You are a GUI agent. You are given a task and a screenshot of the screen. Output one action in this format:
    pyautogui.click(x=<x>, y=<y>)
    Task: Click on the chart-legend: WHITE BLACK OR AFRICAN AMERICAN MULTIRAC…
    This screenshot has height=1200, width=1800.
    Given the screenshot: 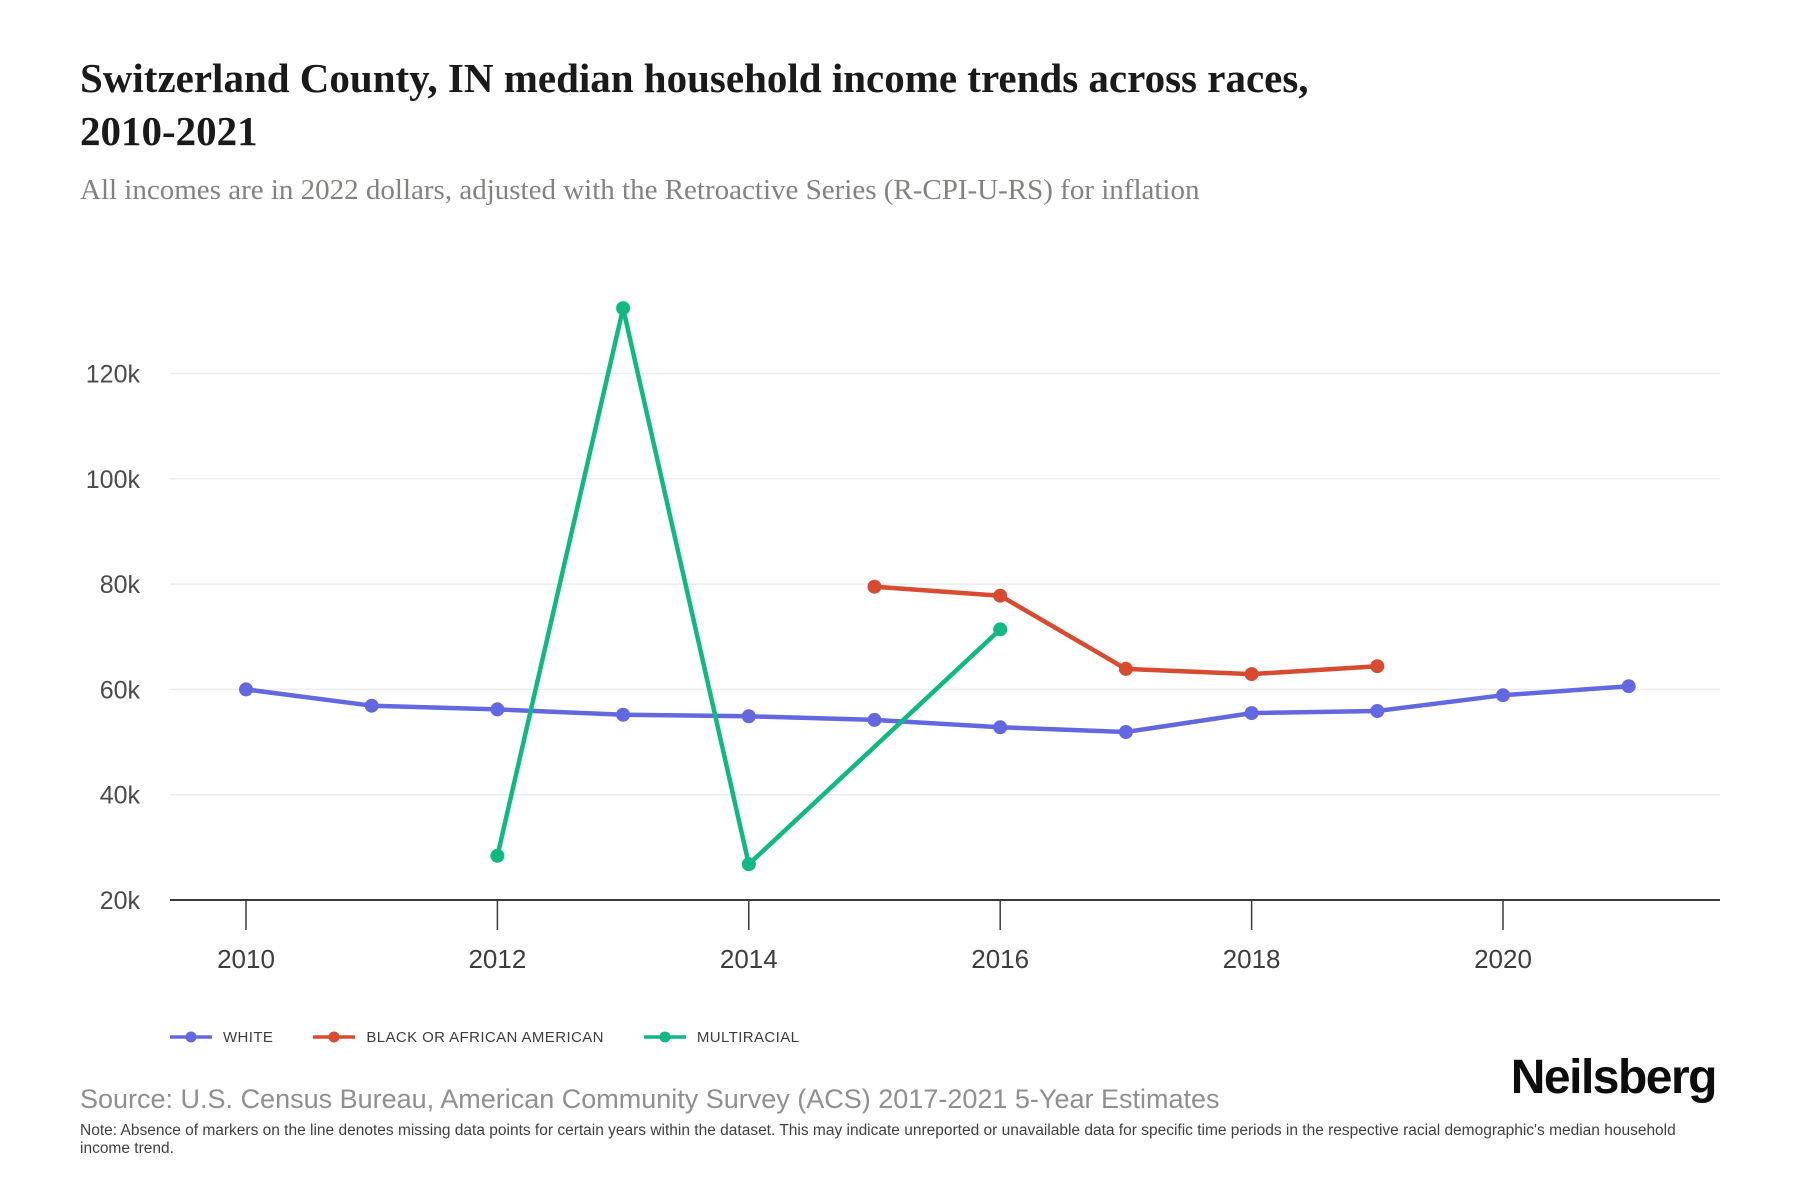 What is the action you would take?
    pyautogui.click(x=483, y=1037)
    